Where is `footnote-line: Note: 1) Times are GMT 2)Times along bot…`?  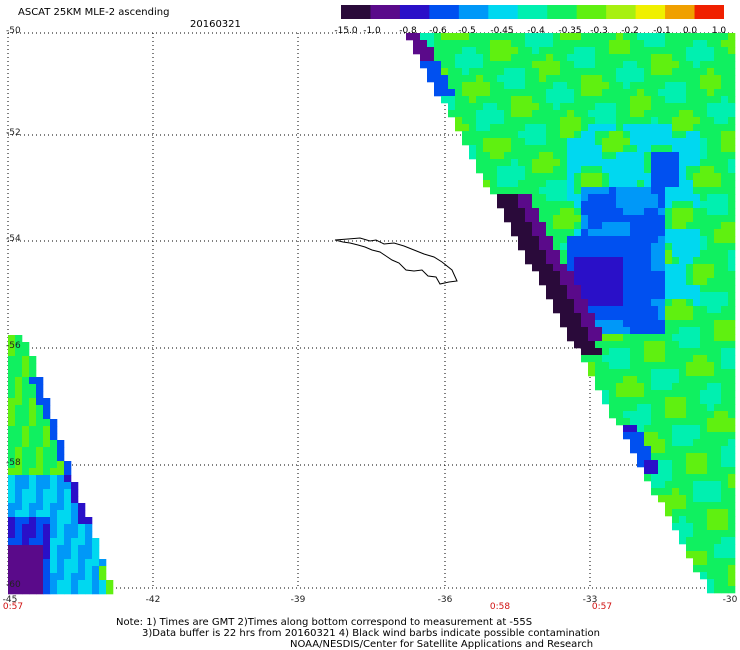
footnote-line: Note: 1) Times are GMT 2)Times along bot… is located at coordinates (324, 622).